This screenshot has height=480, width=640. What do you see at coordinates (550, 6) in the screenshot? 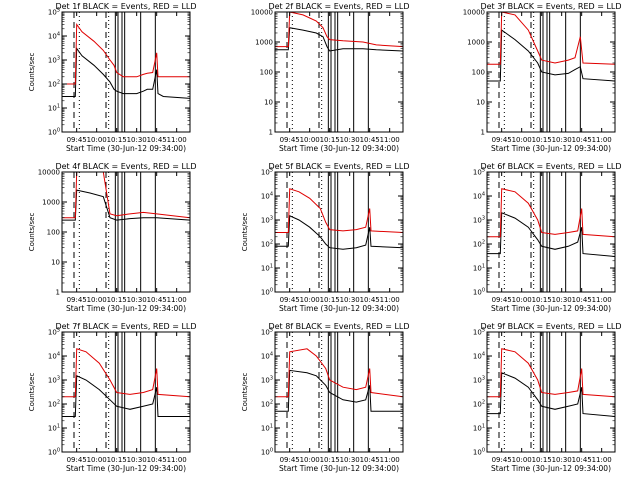
I see `panel-title: Det 3f BLACK = Events, RED = LLD` at bounding box center [550, 6].